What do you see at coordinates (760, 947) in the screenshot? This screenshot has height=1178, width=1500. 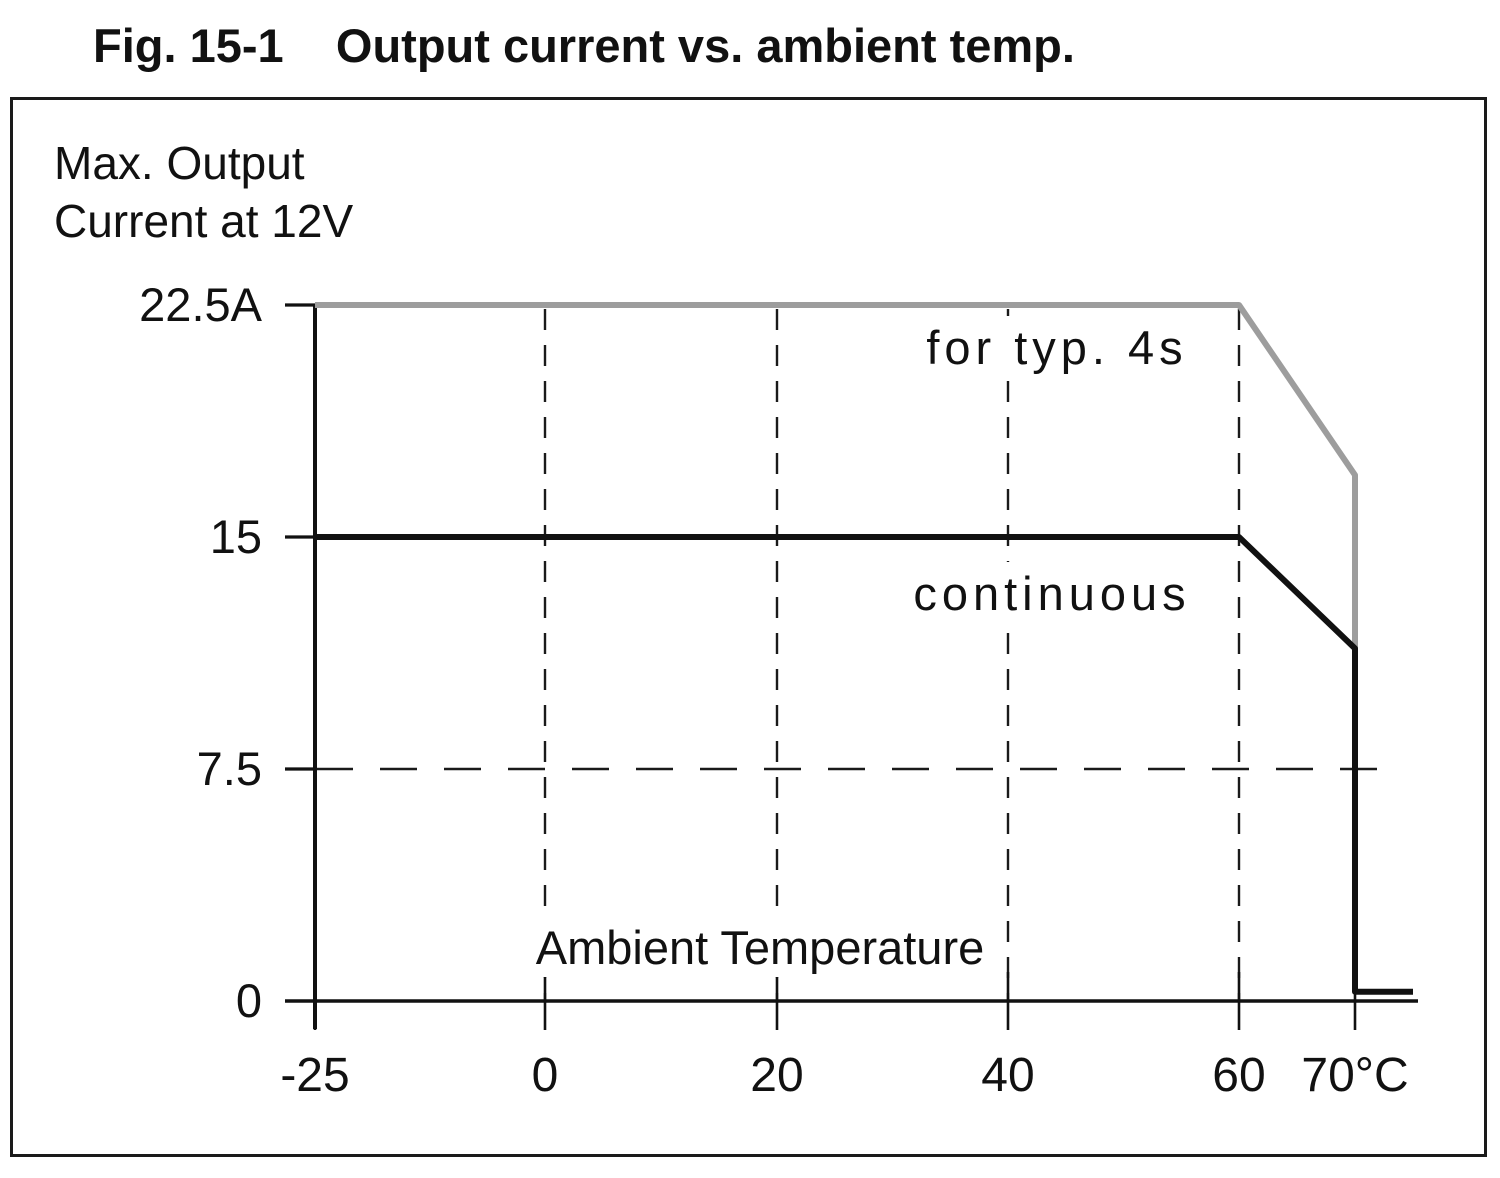 I see `x-axis-title: Ambient Temperature` at bounding box center [760, 947].